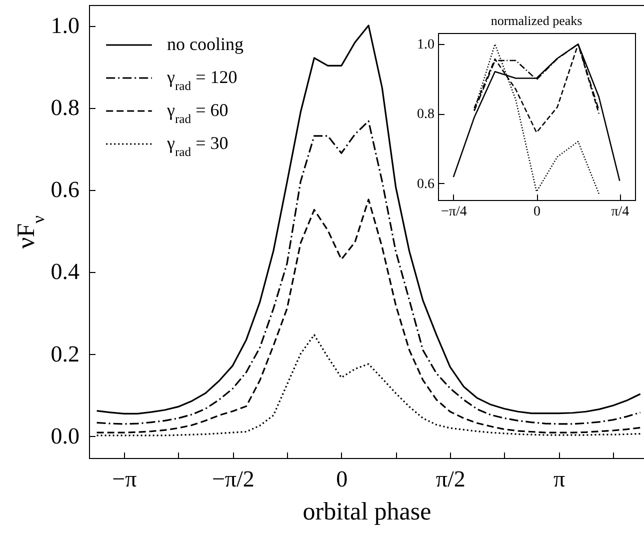 This screenshot has height=538, width=644. I want to click on y-tick-label: 0.2, so click(65, 353).